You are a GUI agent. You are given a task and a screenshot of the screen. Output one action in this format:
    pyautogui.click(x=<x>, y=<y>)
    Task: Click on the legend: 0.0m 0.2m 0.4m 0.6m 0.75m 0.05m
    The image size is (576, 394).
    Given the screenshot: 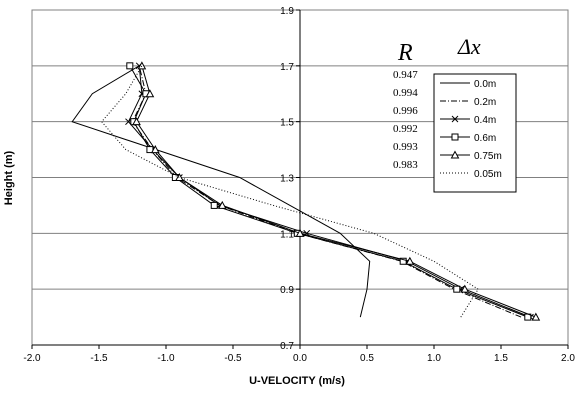 What is the action you would take?
    pyautogui.click(x=471, y=129)
    